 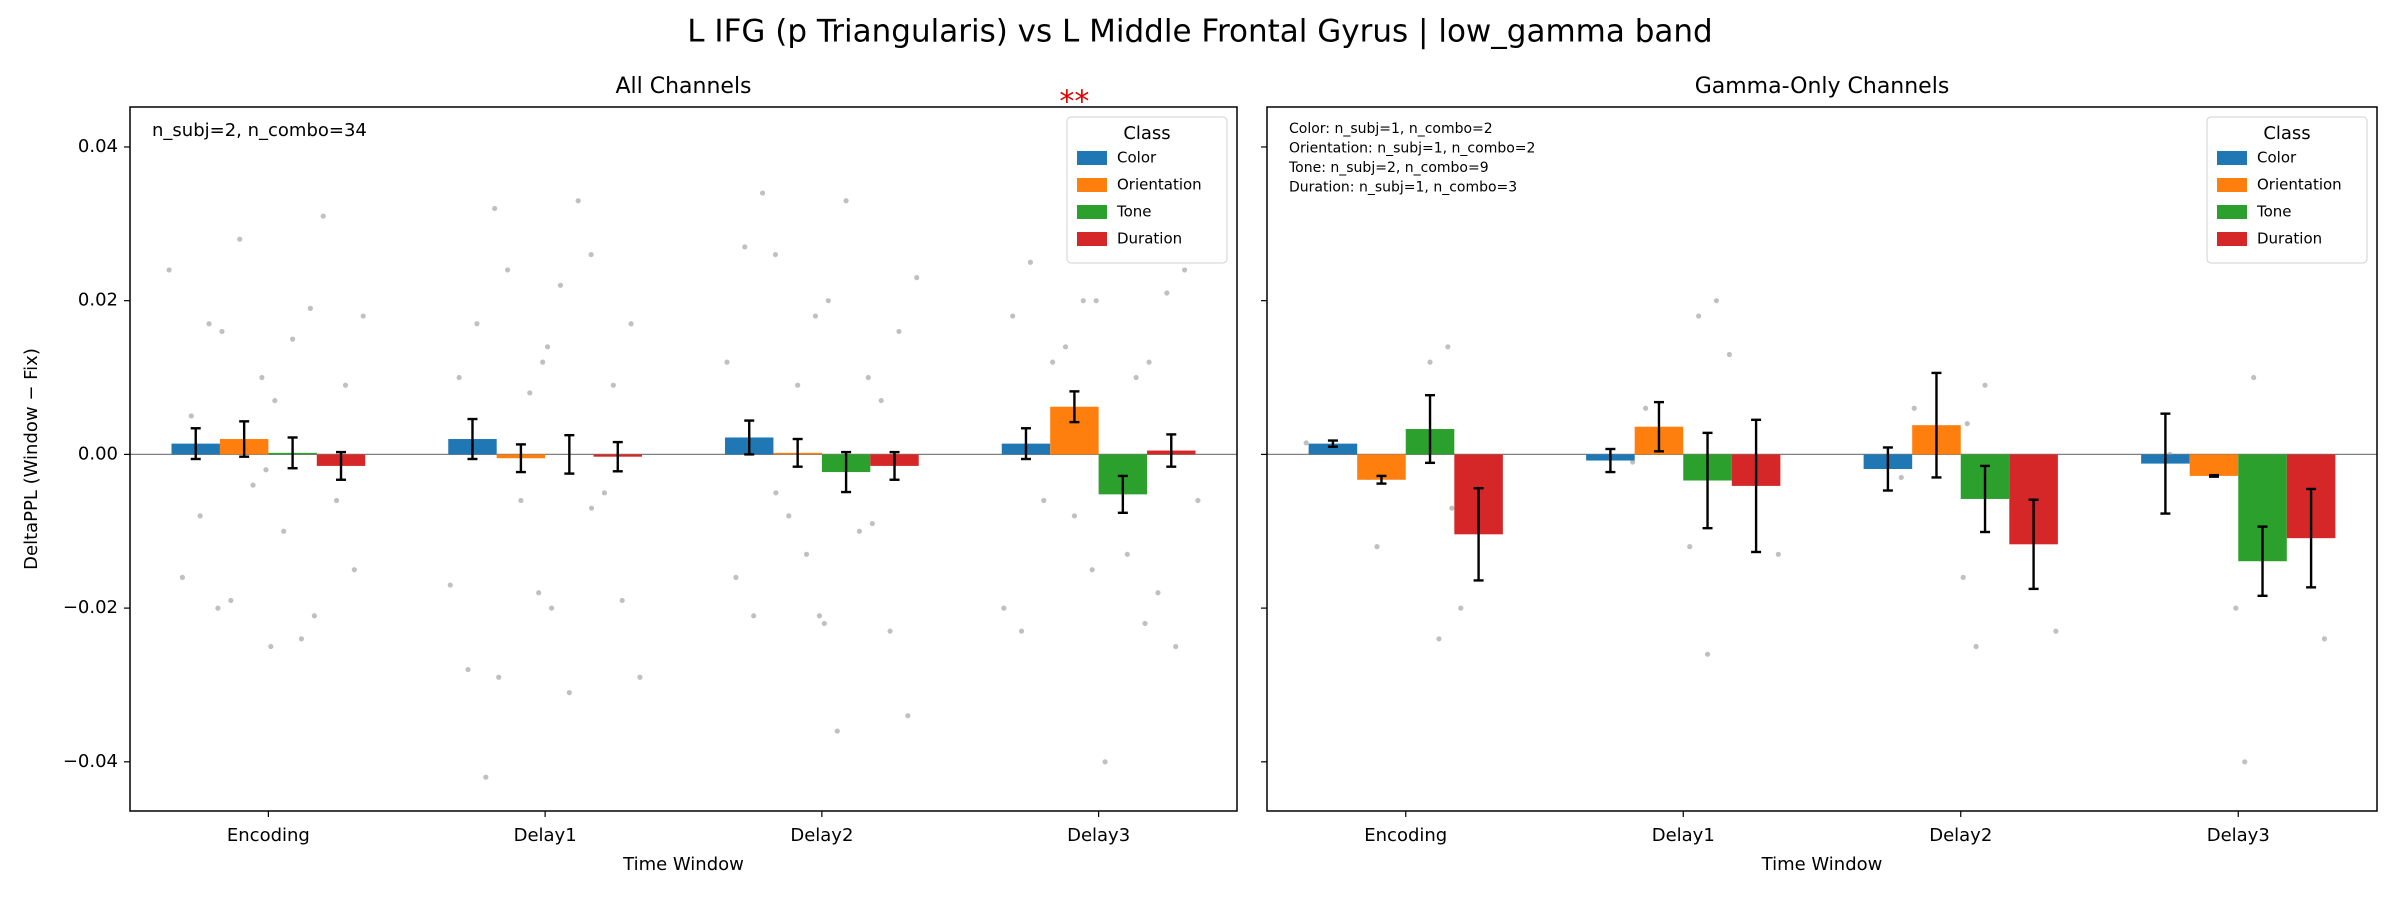 What do you see at coordinates (1074, 102) in the screenshot?
I see `significance-label: **` at bounding box center [1074, 102].